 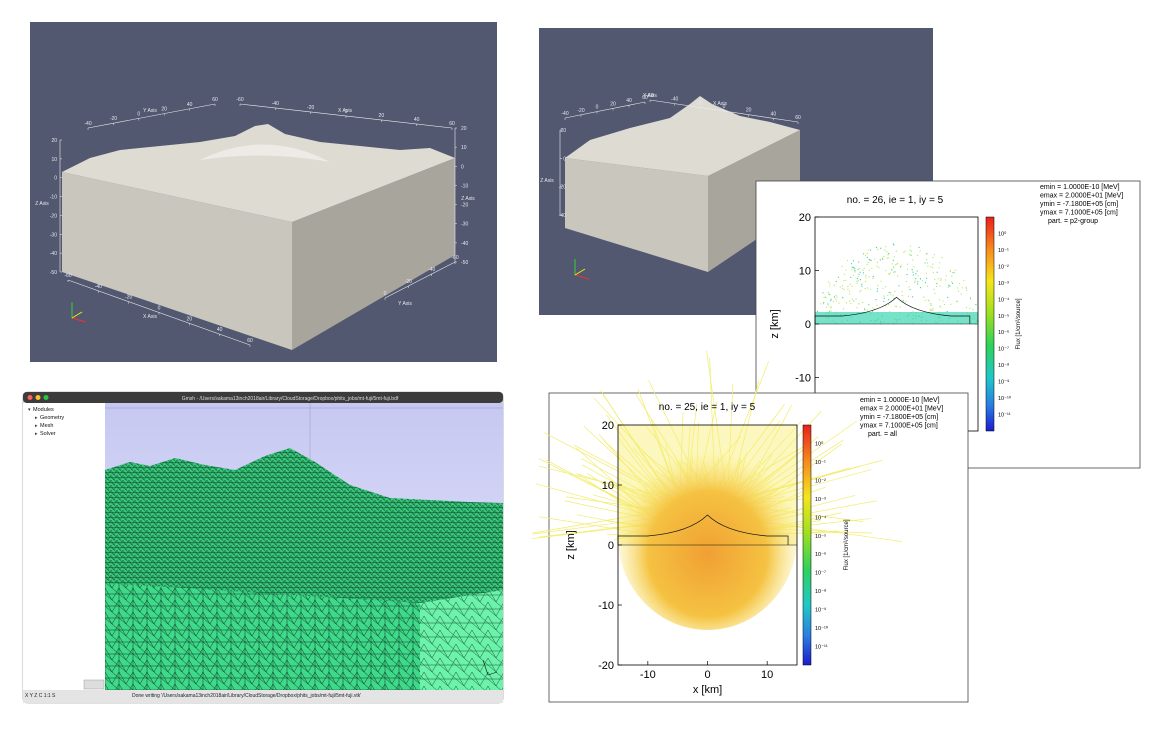 I want to click on info-line: emax = 2.0000E+01 [MeV], so click(x=1081, y=196).